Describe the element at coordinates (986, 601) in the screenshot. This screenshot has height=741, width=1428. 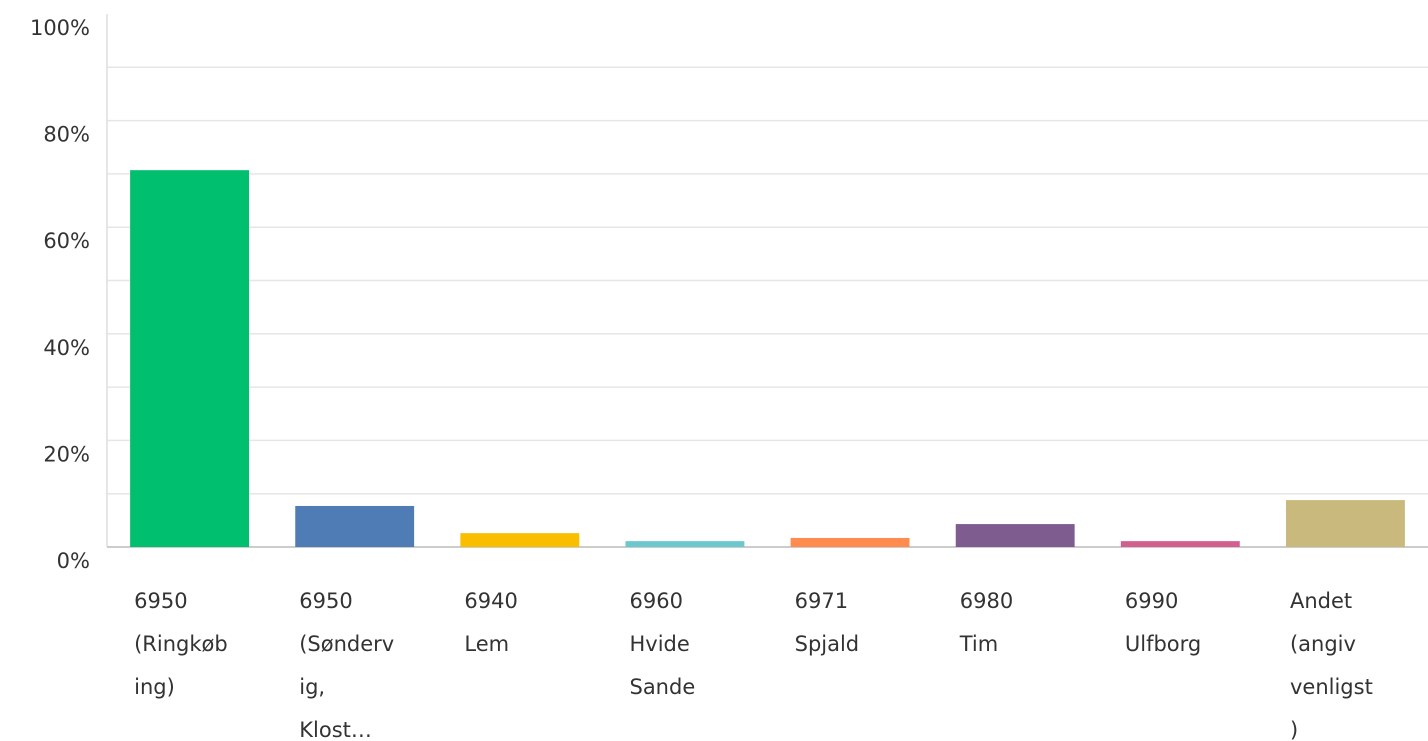
I see `x-tick-label: 6980` at that location.